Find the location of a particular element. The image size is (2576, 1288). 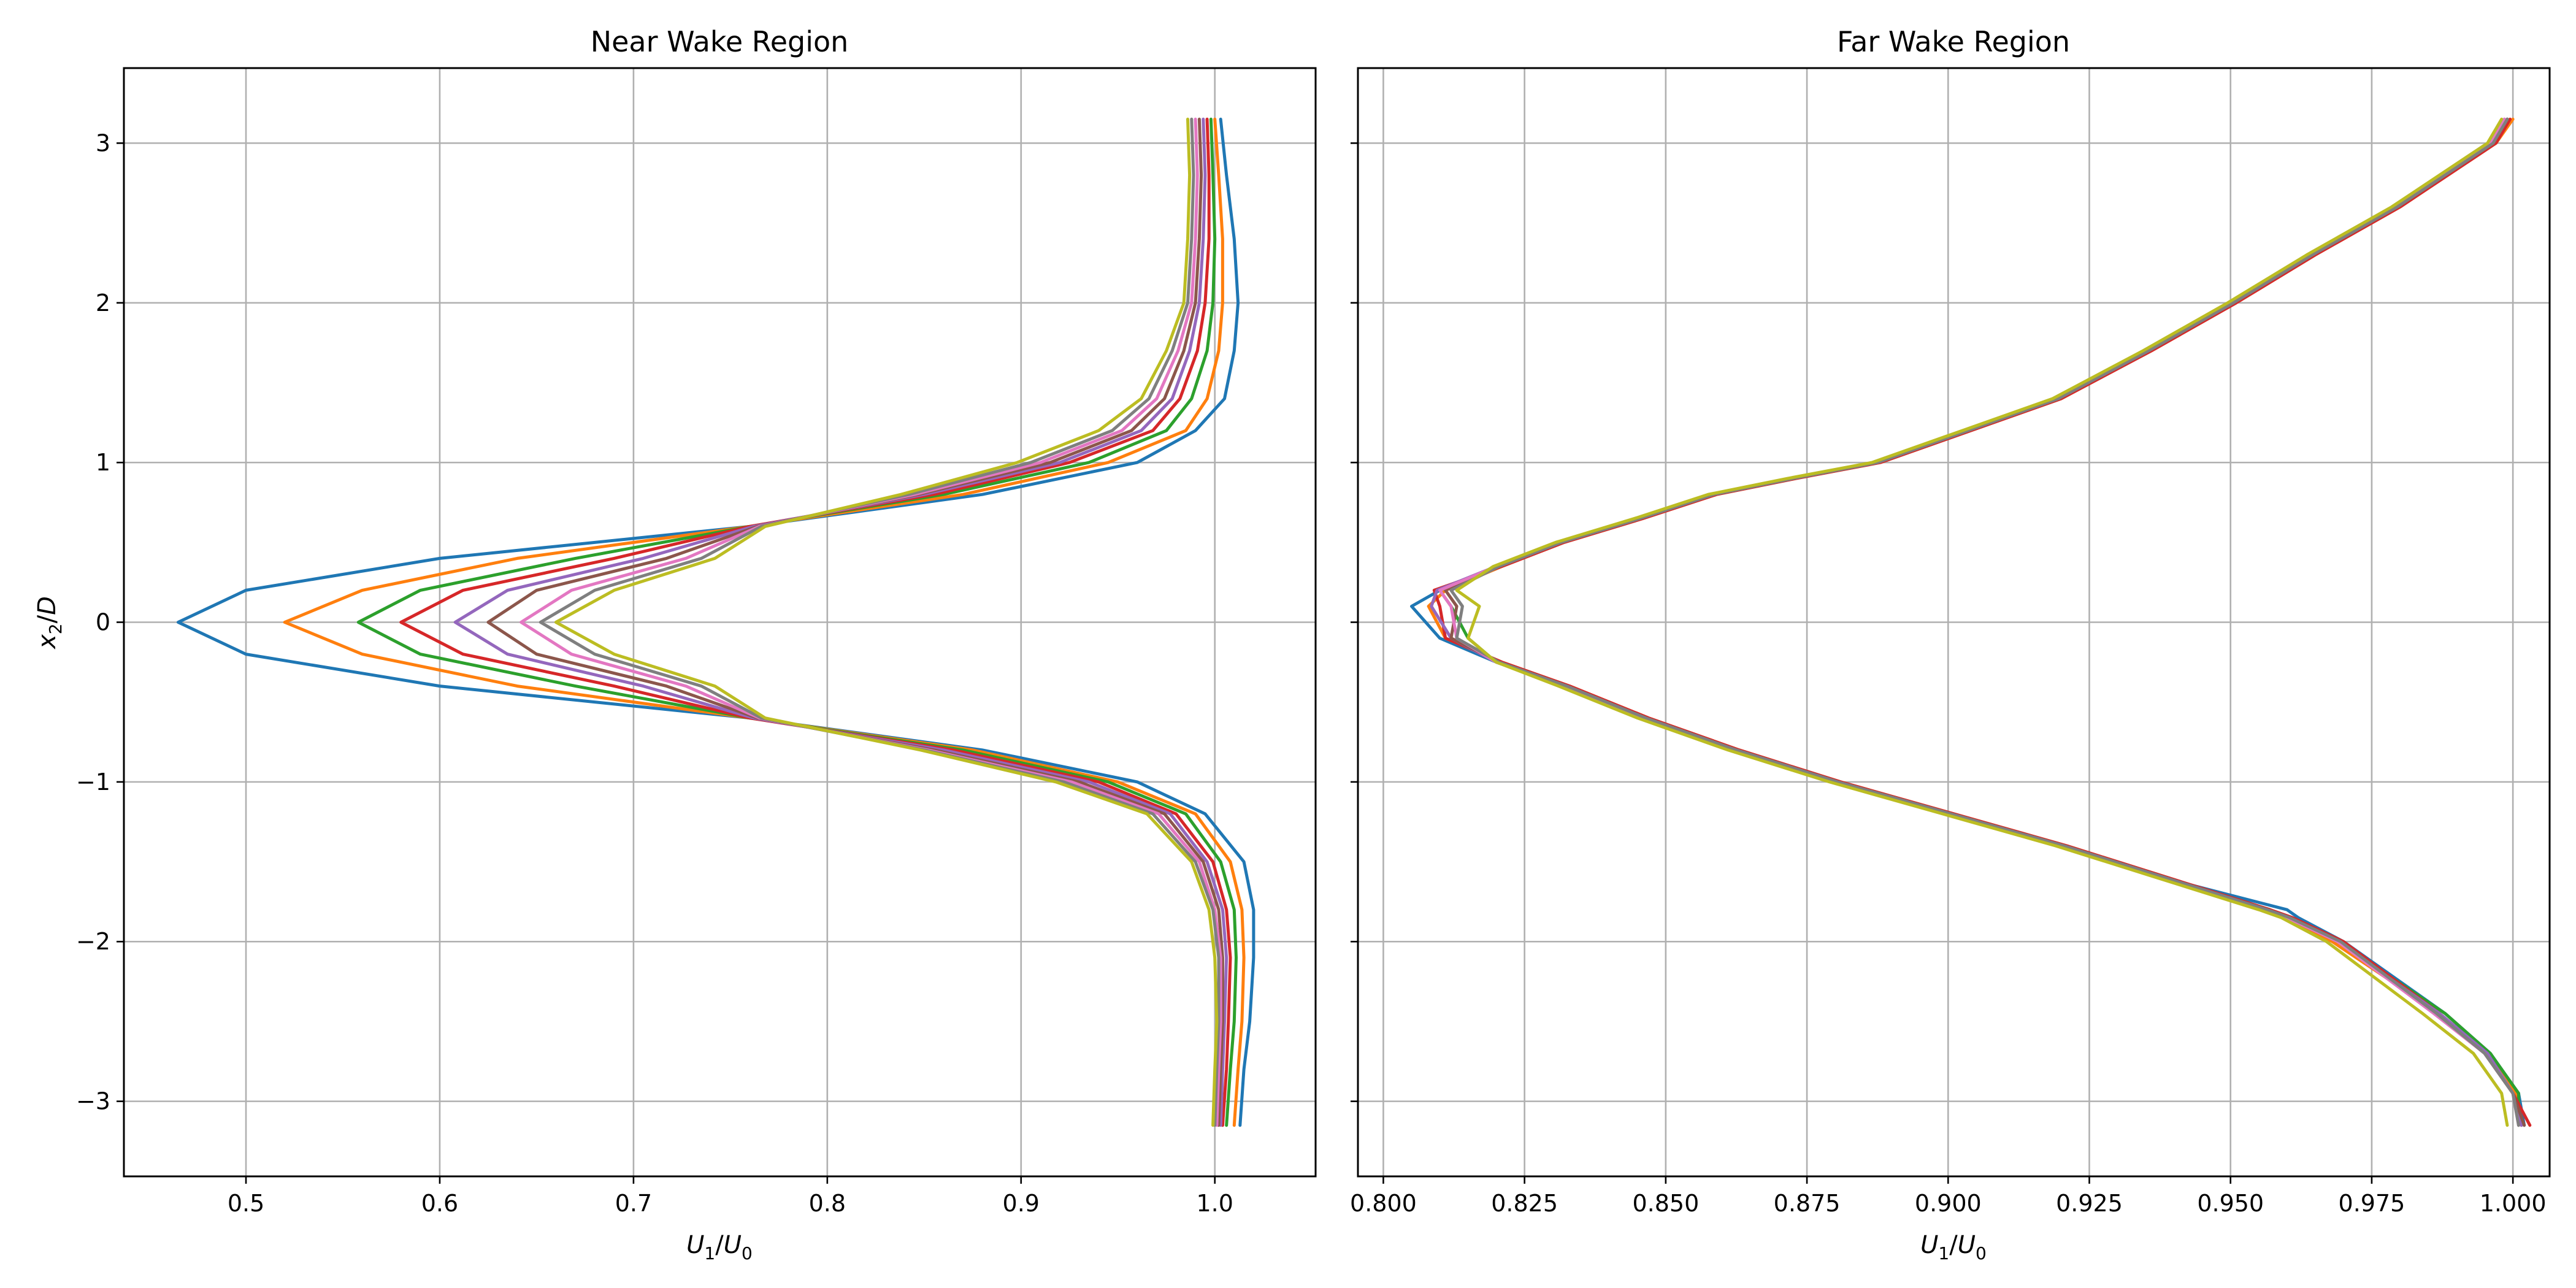

near-wake-x-tick-label: 0.9 is located at coordinates (1021, 1203).